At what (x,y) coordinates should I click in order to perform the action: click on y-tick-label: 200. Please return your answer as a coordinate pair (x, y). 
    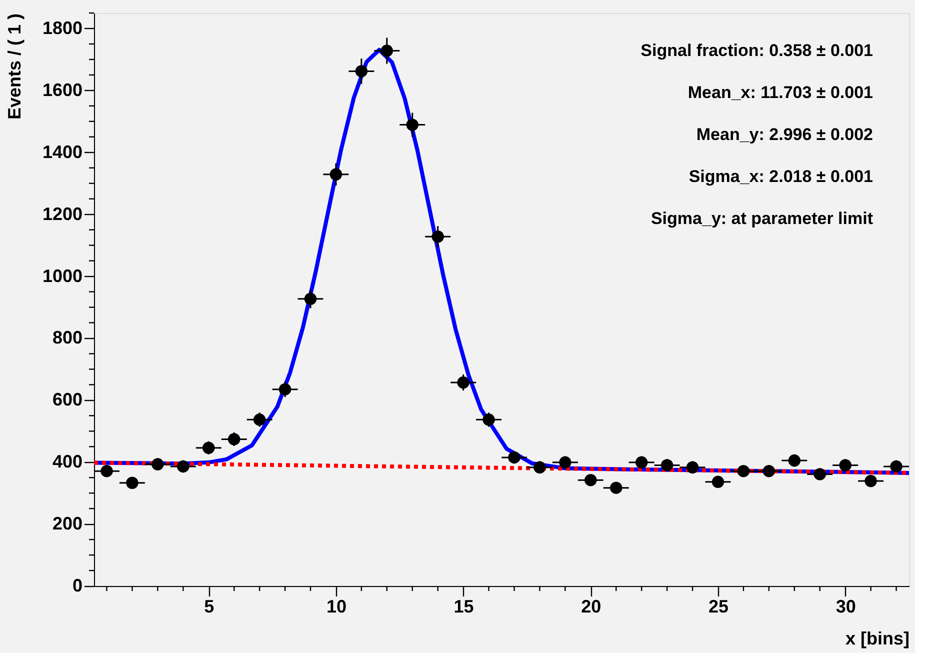
    Looking at the image, I should click on (67, 524).